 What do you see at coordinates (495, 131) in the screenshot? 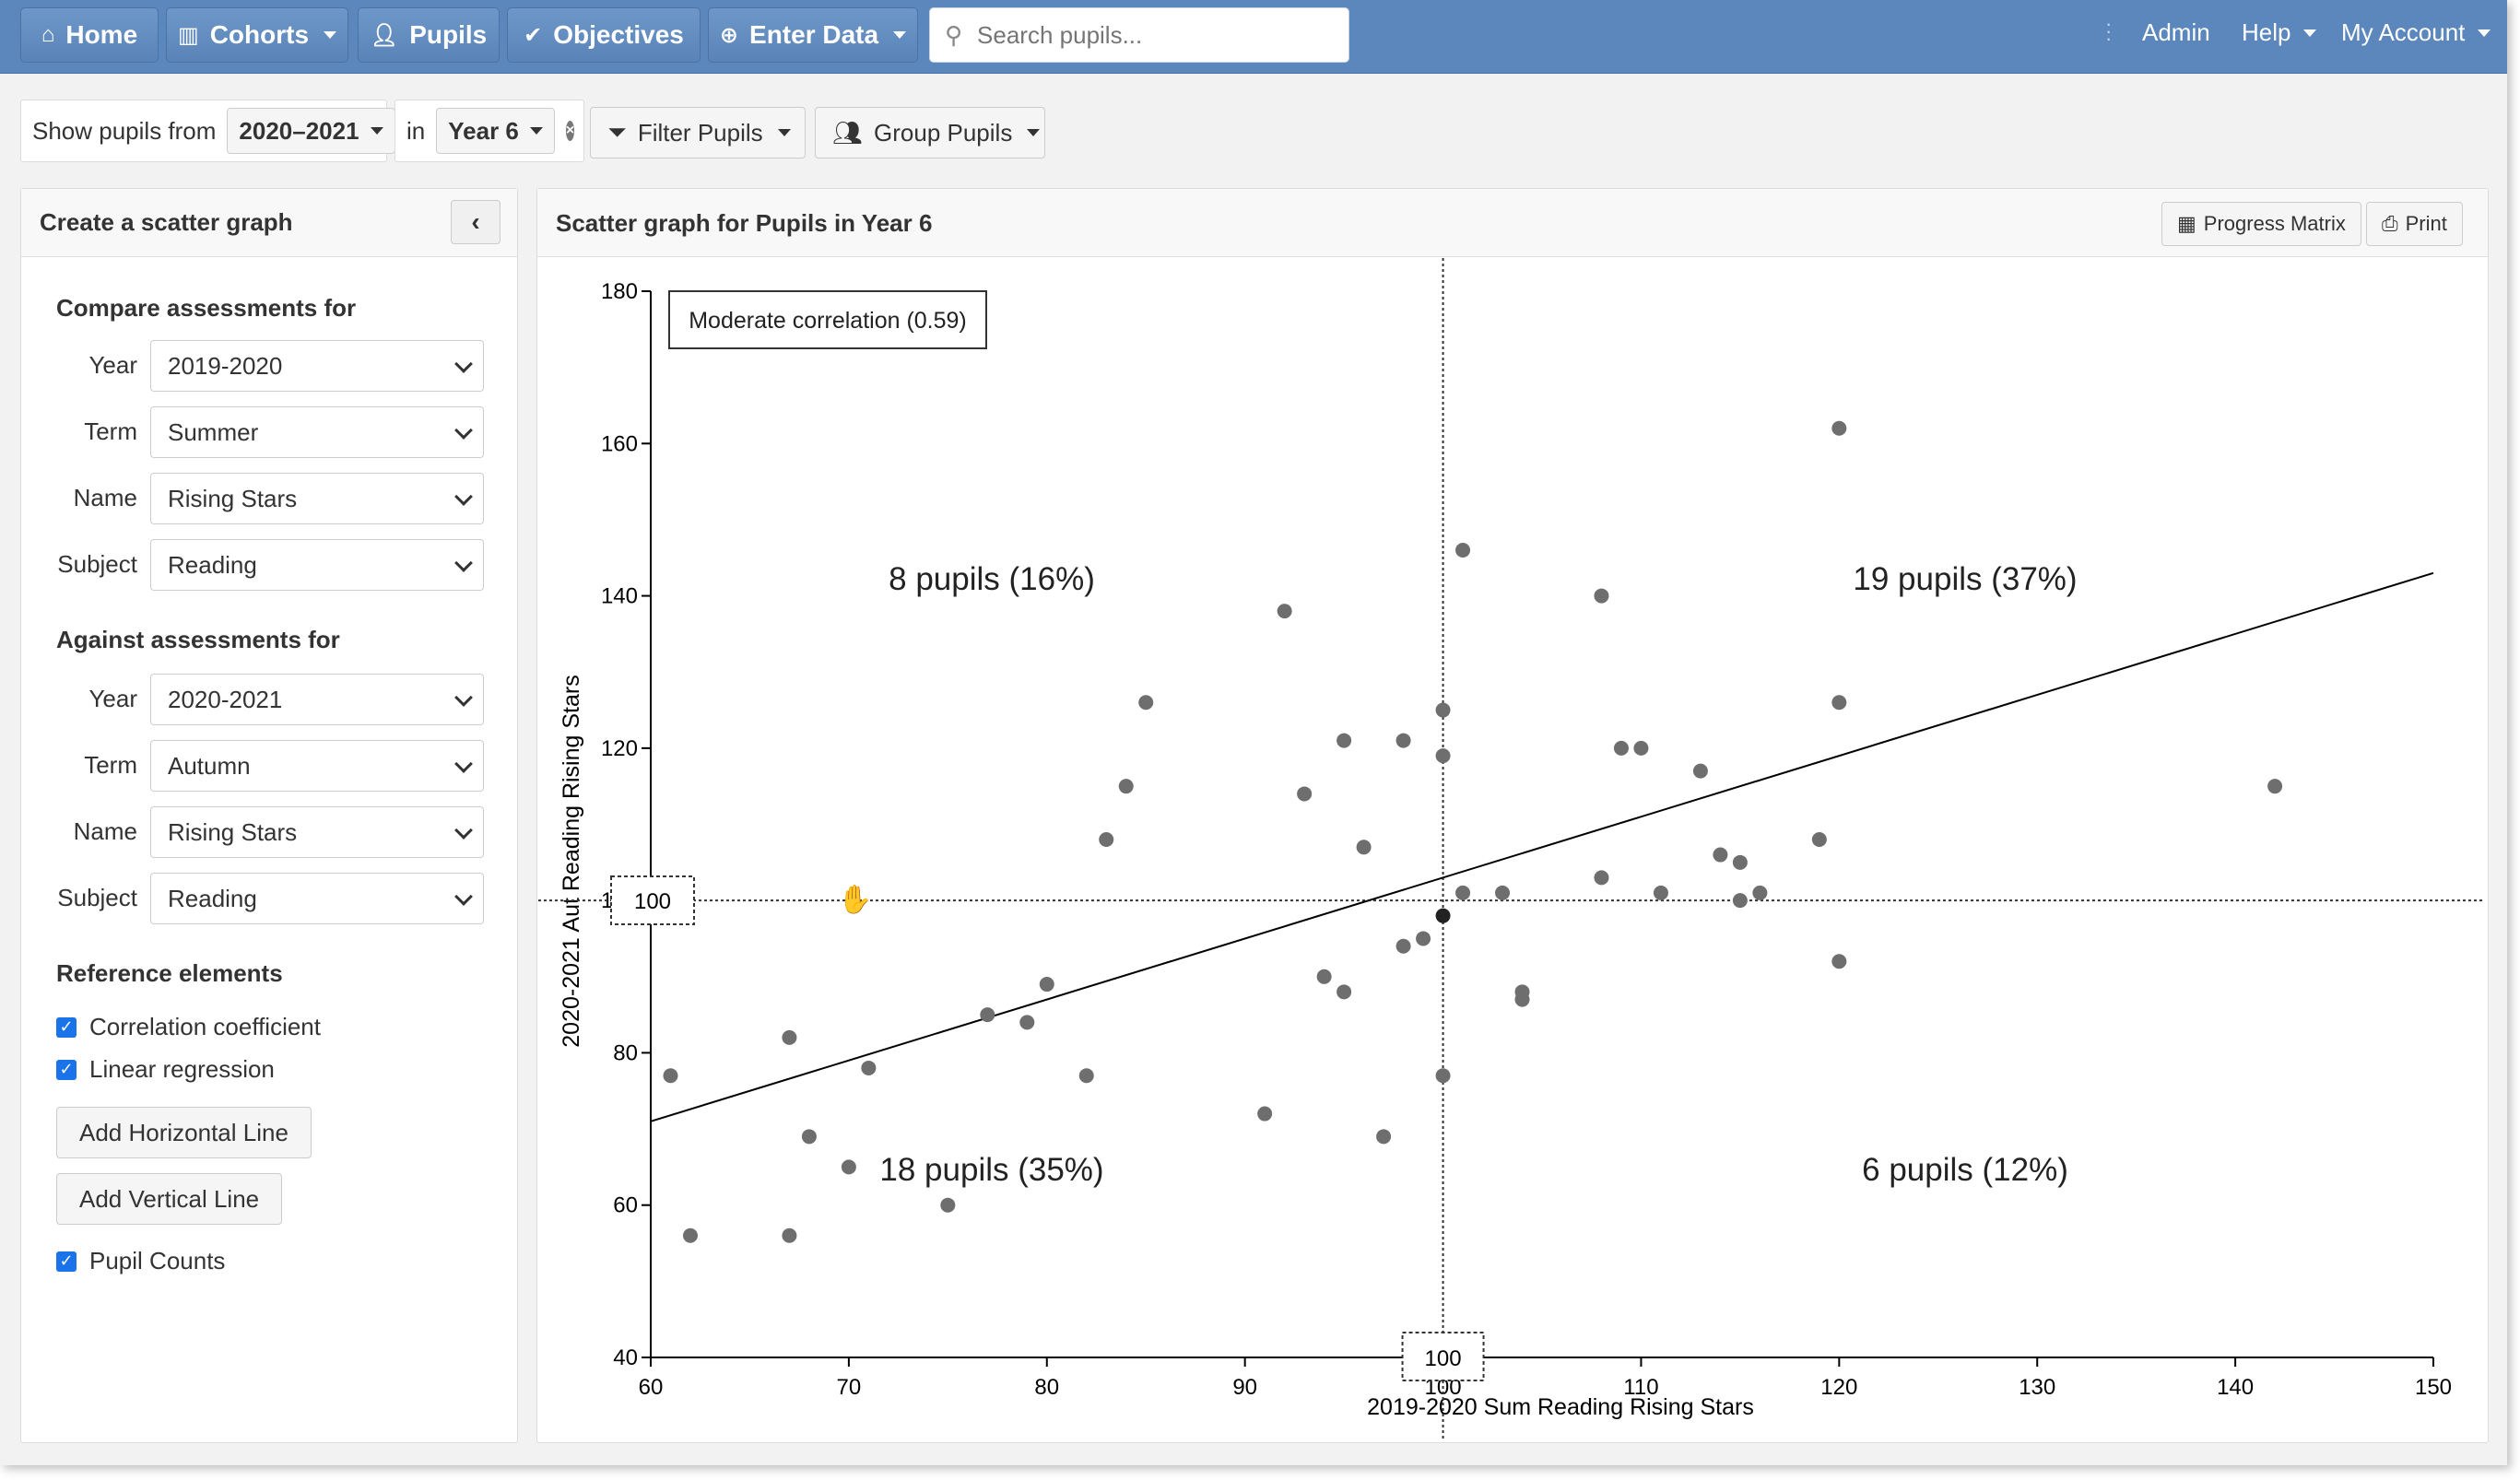
I see `group-select: Year 6` at bounding box center [495, 131].